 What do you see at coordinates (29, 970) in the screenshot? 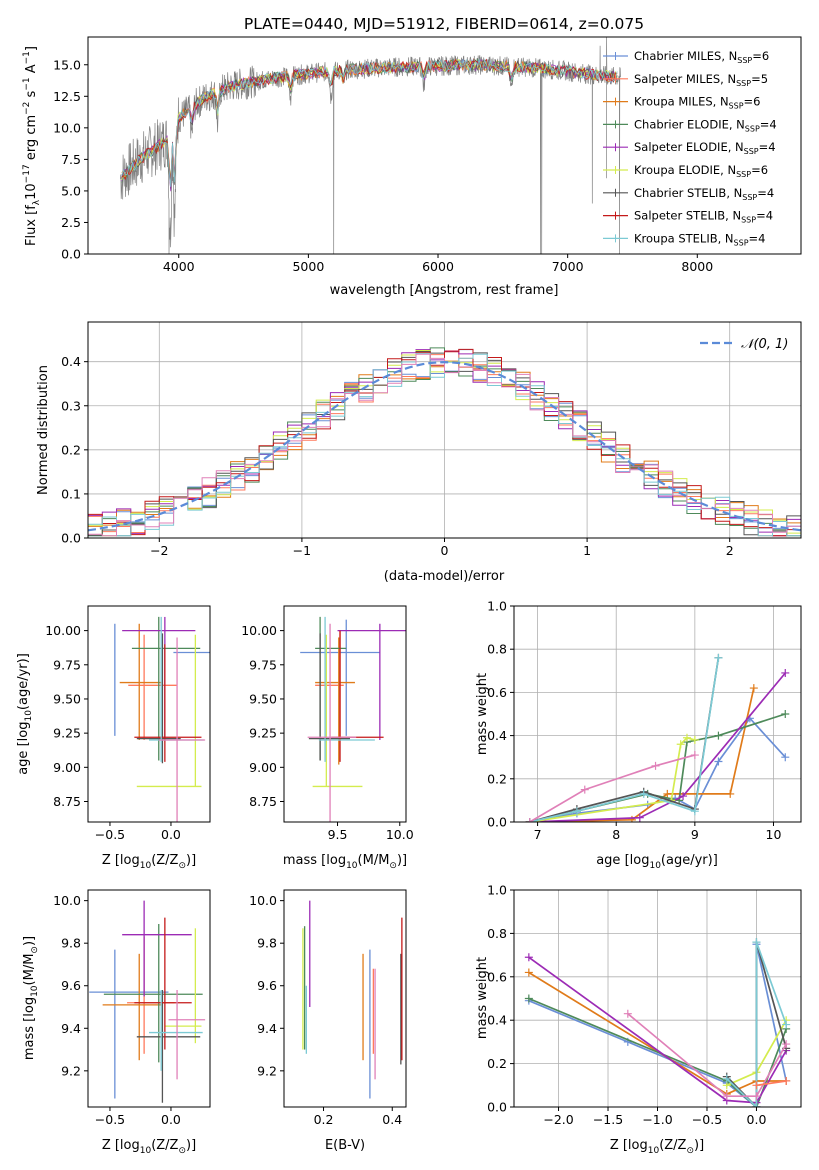
I see `y-axis-label-part: (M/M` at bounding box center [29, 970].